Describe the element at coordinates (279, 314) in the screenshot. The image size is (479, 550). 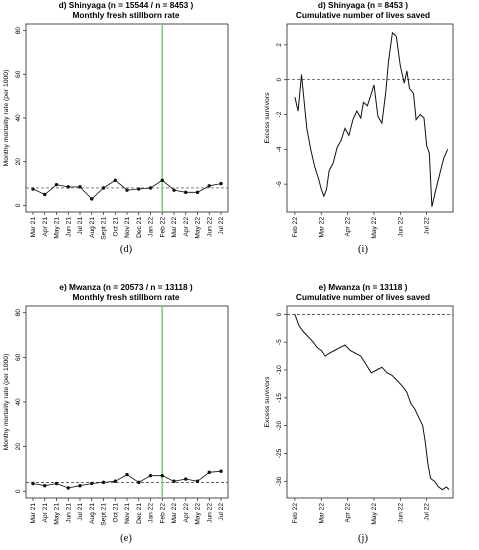
I see `panel-j-ytick-label: 0` at that location.